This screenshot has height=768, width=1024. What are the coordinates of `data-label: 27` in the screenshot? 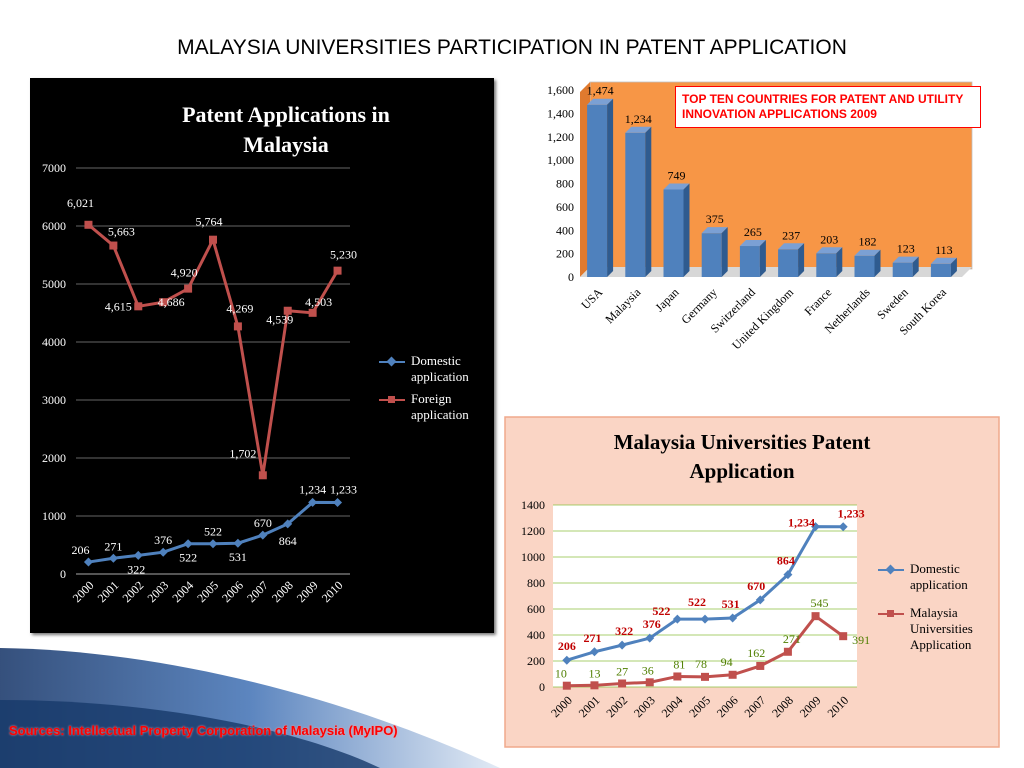 It's located at (622, 671).